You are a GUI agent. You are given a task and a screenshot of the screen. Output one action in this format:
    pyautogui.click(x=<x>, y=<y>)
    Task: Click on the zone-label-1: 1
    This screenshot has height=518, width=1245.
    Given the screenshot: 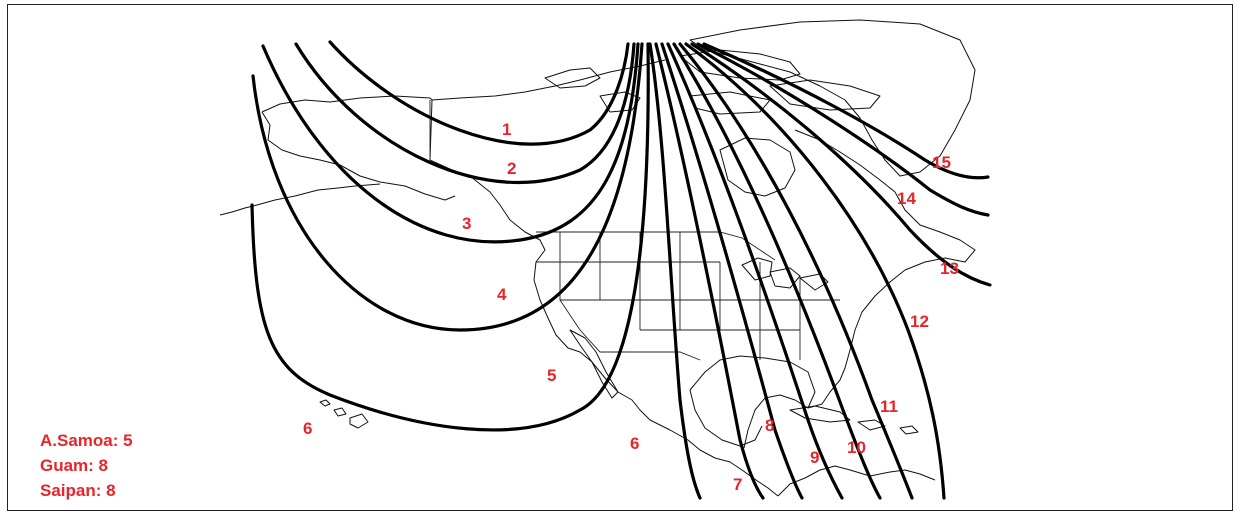 What is the action you would take?
    pyautogui.click(x=506, y=129)
    